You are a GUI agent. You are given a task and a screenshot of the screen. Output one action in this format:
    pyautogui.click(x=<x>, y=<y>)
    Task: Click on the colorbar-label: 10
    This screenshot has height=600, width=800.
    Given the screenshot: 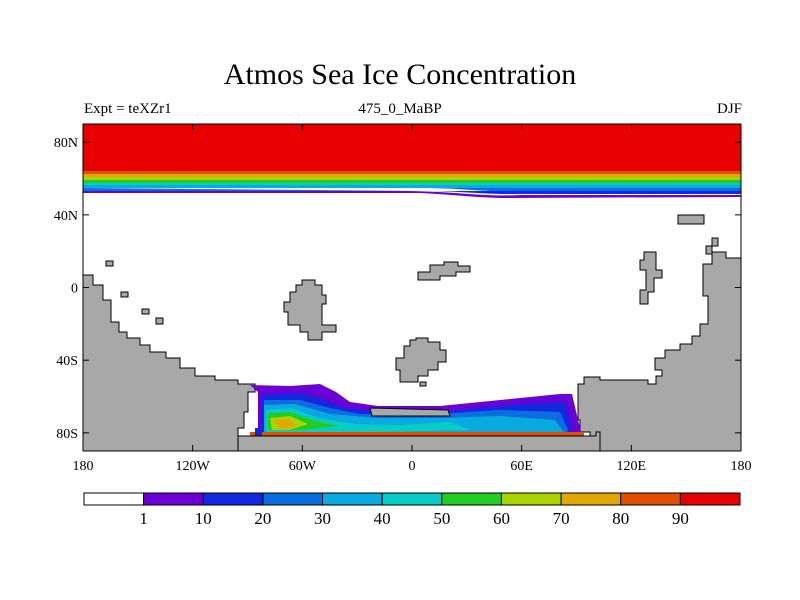 What is the action you would take?
    pyautogui.click(x=203, y=518)
    